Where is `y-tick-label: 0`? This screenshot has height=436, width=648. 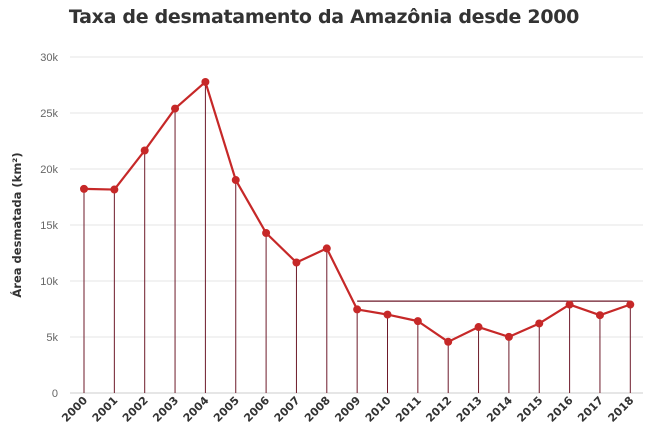
y-tick-label: 0 is located at coordinates (55, 394).